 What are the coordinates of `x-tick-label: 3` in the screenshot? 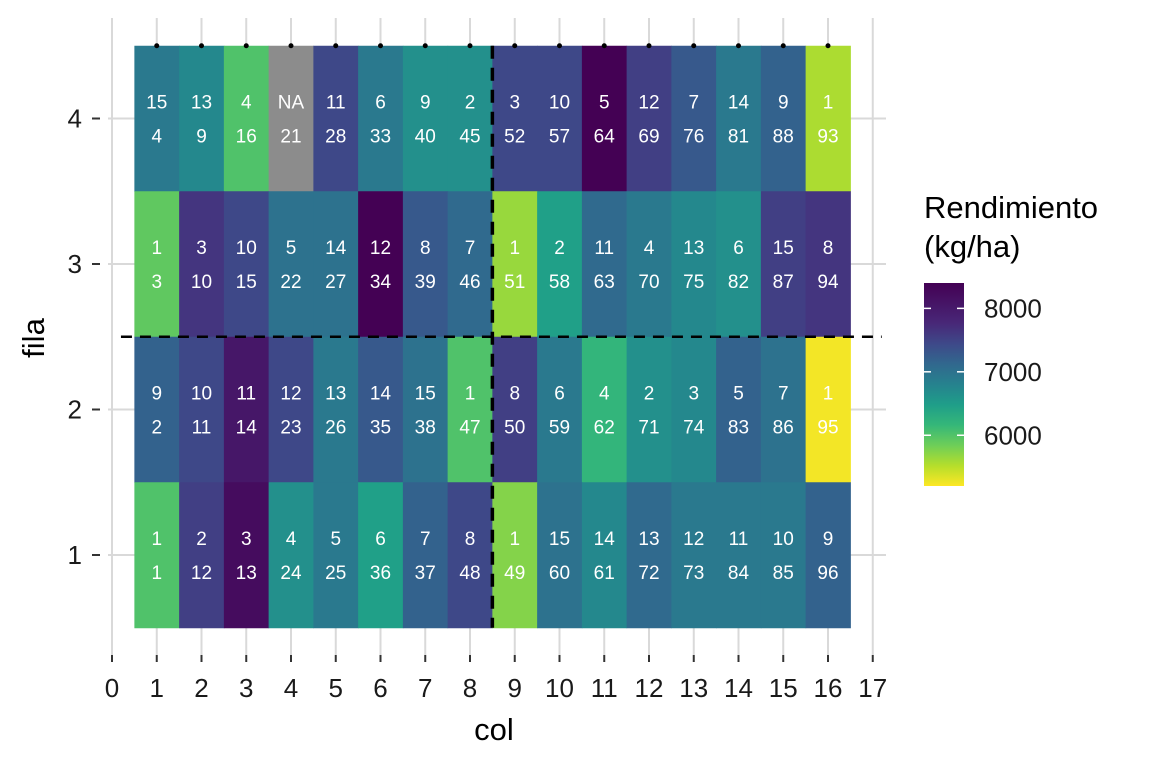 It's located at (246, 688).